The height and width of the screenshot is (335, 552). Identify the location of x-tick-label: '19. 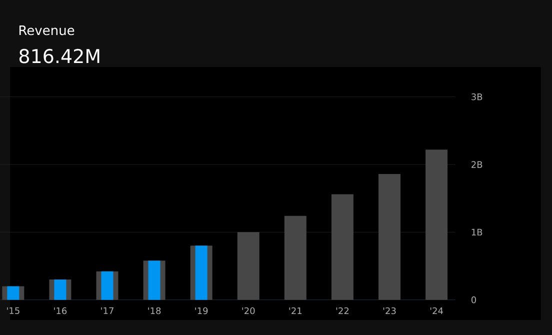
(201, 310).